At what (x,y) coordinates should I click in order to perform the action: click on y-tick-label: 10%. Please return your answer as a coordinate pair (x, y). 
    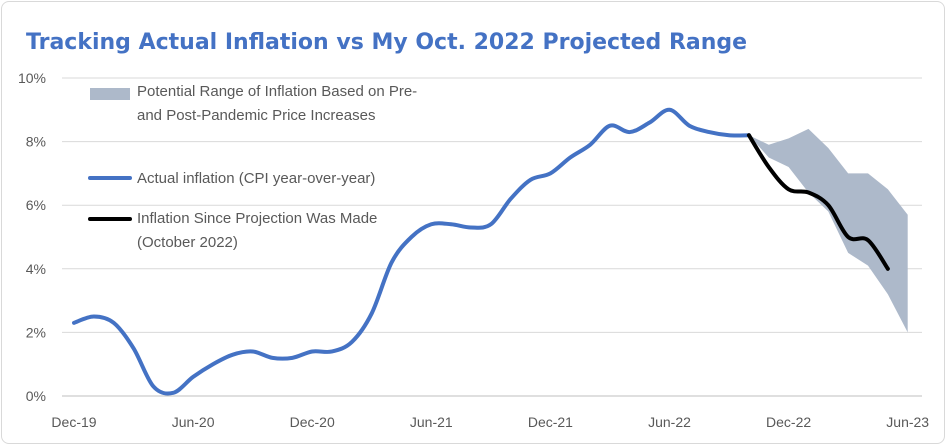
    Looking at the image, I should click on (32, 78).